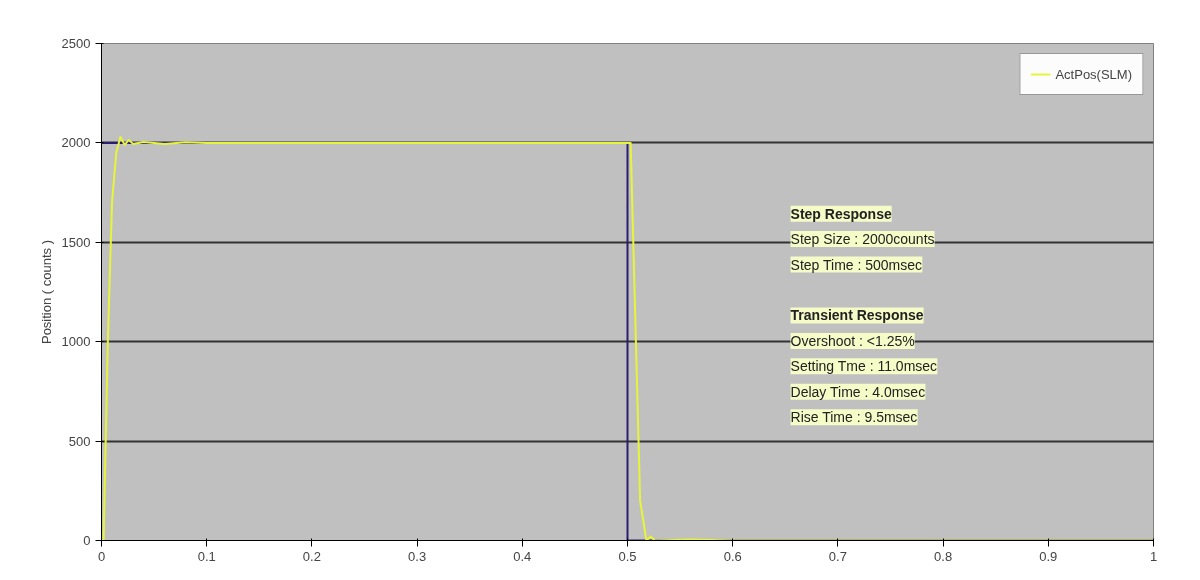  I want to click on annotation: Step Response, so click(841, 213).